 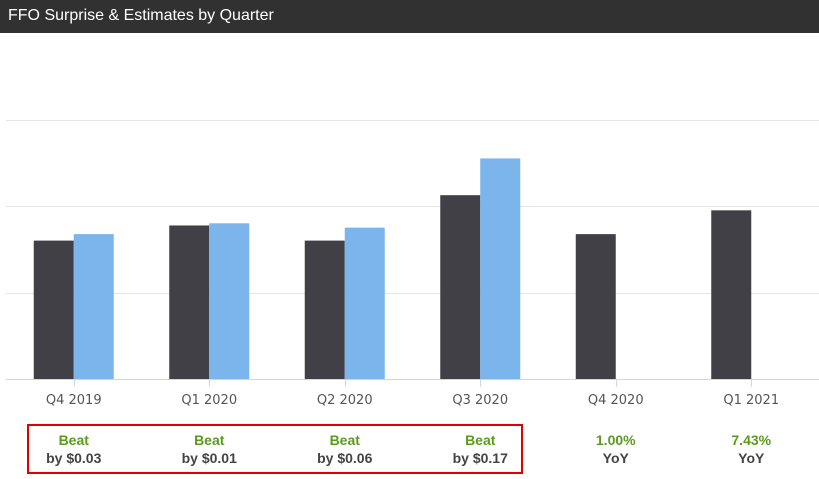 I want to click on summary-cell: 1.00% YoY, so click(x=616, y=449).